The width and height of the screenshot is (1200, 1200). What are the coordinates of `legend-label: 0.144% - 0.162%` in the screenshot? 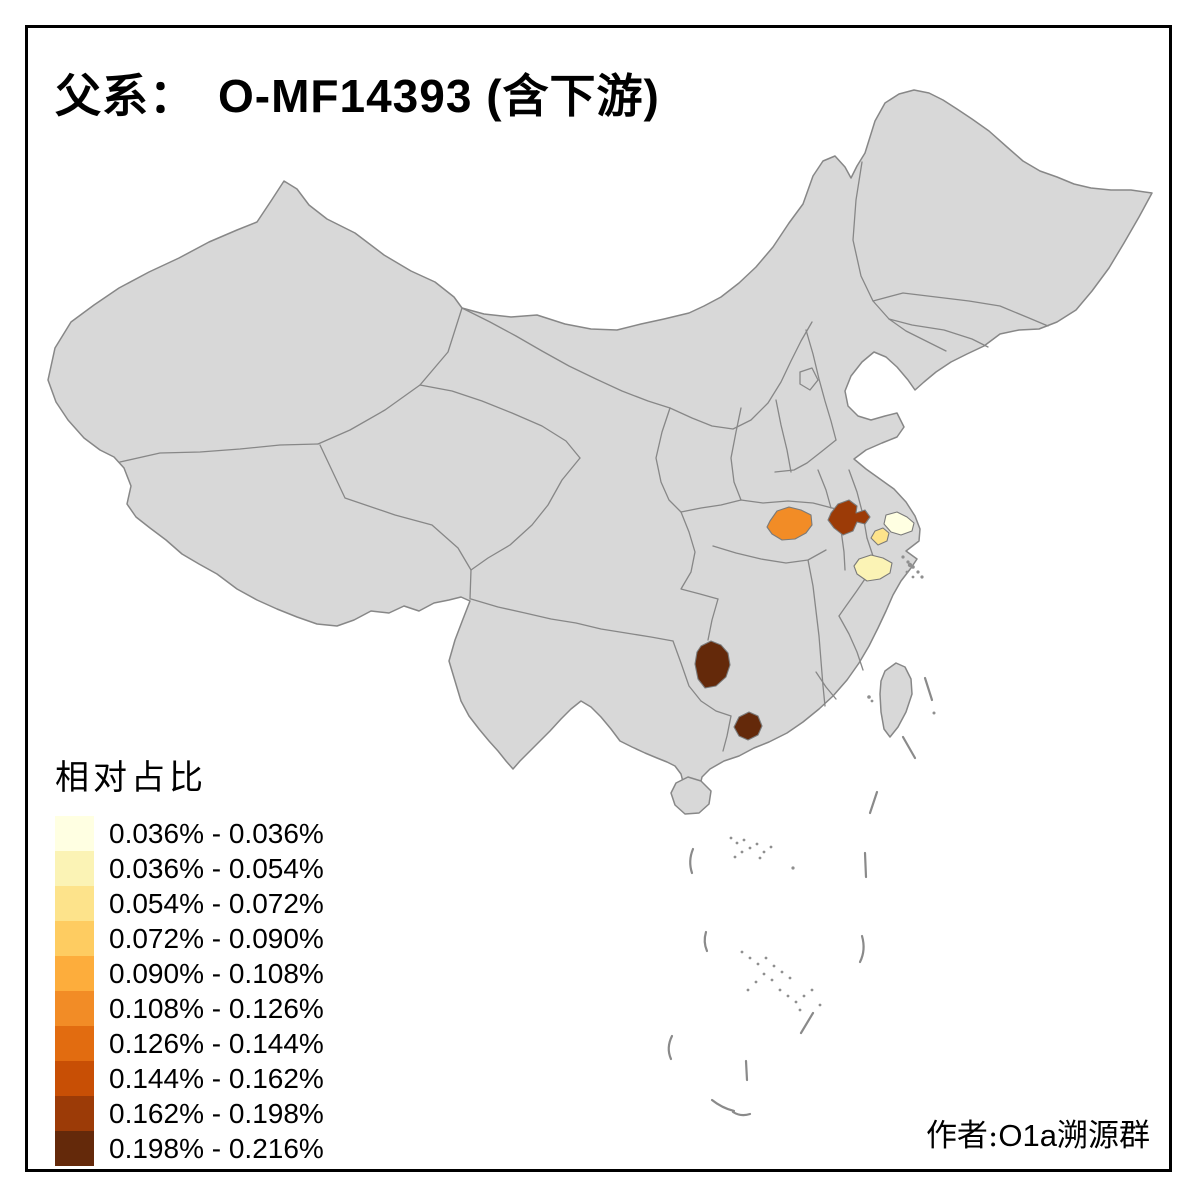 It's located at (216, 1078).